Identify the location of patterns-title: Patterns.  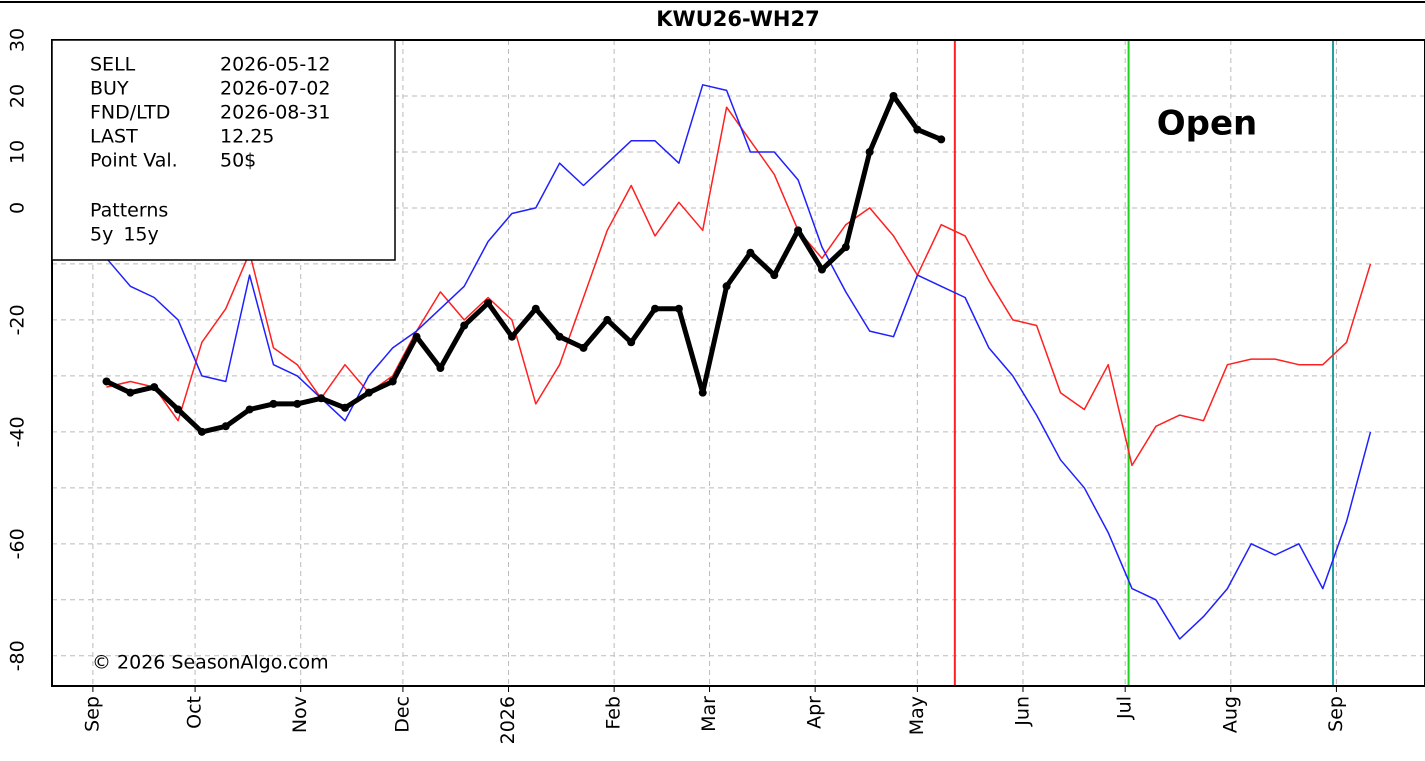
(129, 211).